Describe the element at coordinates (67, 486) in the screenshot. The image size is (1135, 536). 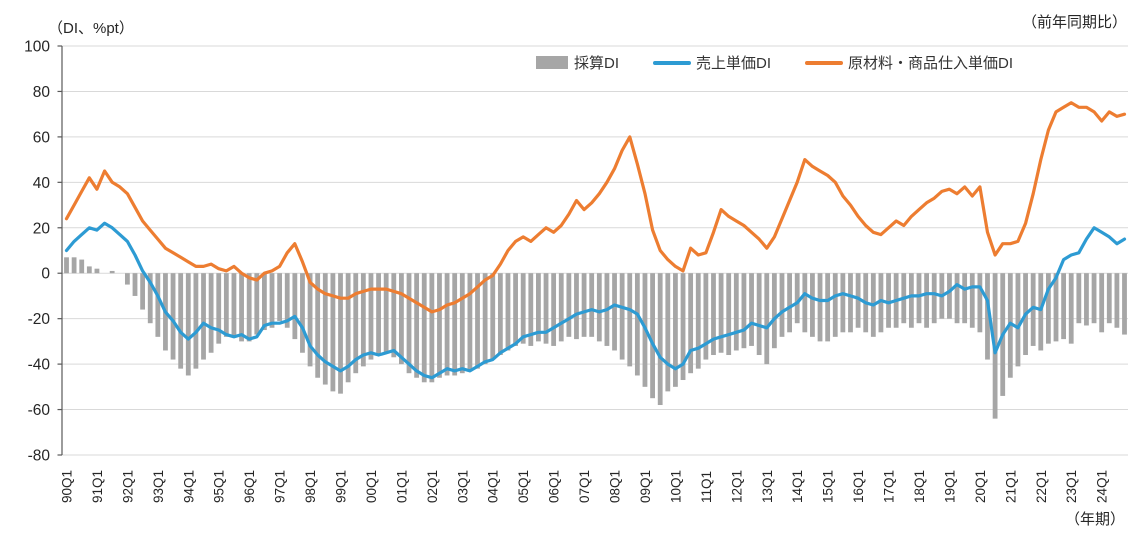
I see `svg-text: 90Q1` at that location.